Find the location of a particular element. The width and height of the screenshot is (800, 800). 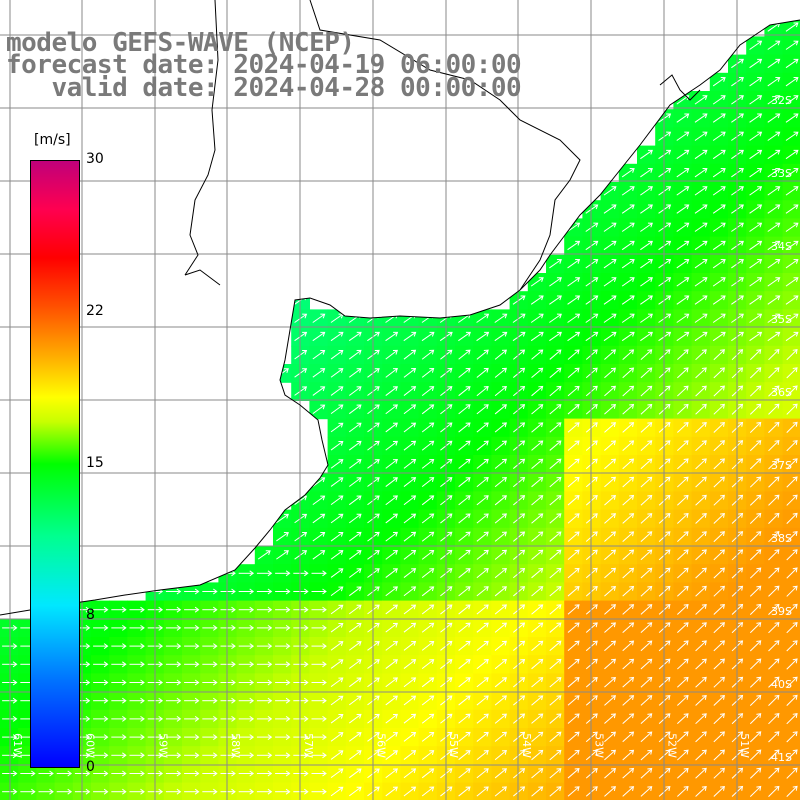

legend-tick-0: 0 is located at coordinates (90, 767).